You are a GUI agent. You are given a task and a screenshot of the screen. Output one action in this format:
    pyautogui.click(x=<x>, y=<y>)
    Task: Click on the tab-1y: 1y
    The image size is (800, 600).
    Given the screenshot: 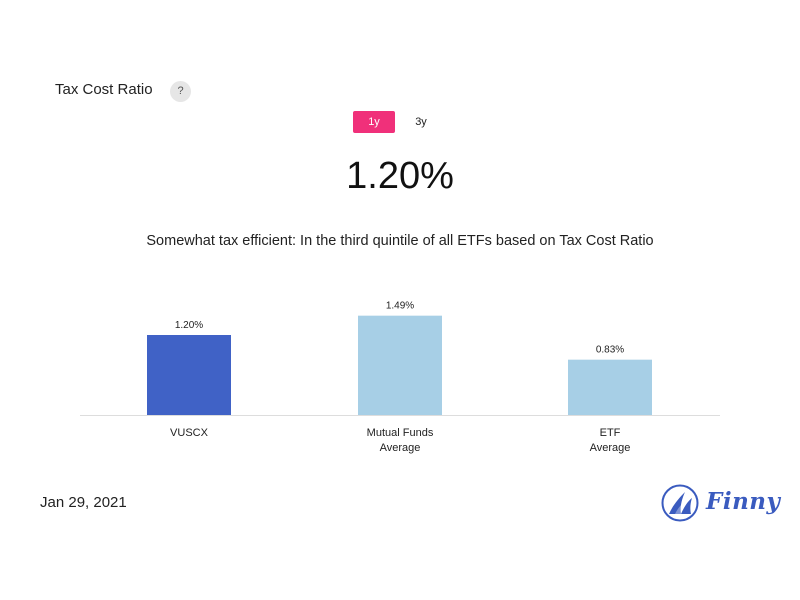 What is the action you would take?
    pyautogui.click(x=374, y=122)
    